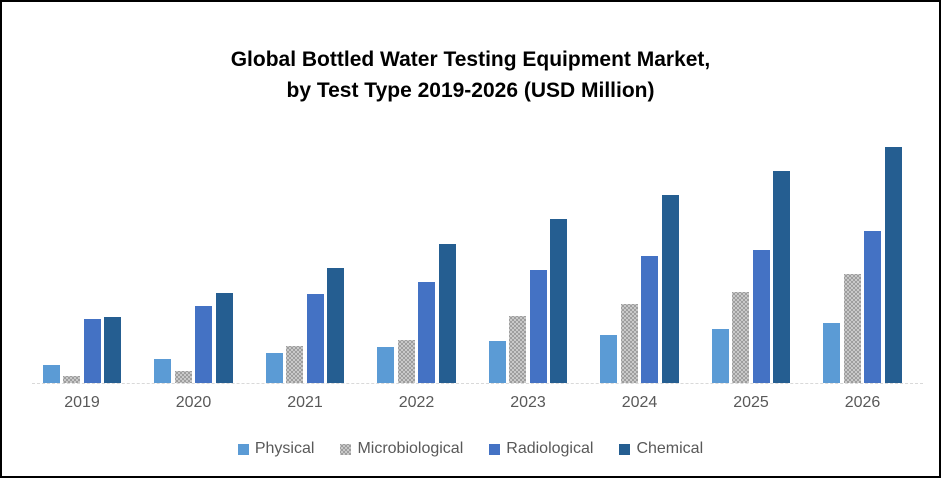 The image size is (941, 478). What do you see at coordinates (315, 338) in the screenshot?
I see `bar-2021-radiological` at bounding box center [315, 338].